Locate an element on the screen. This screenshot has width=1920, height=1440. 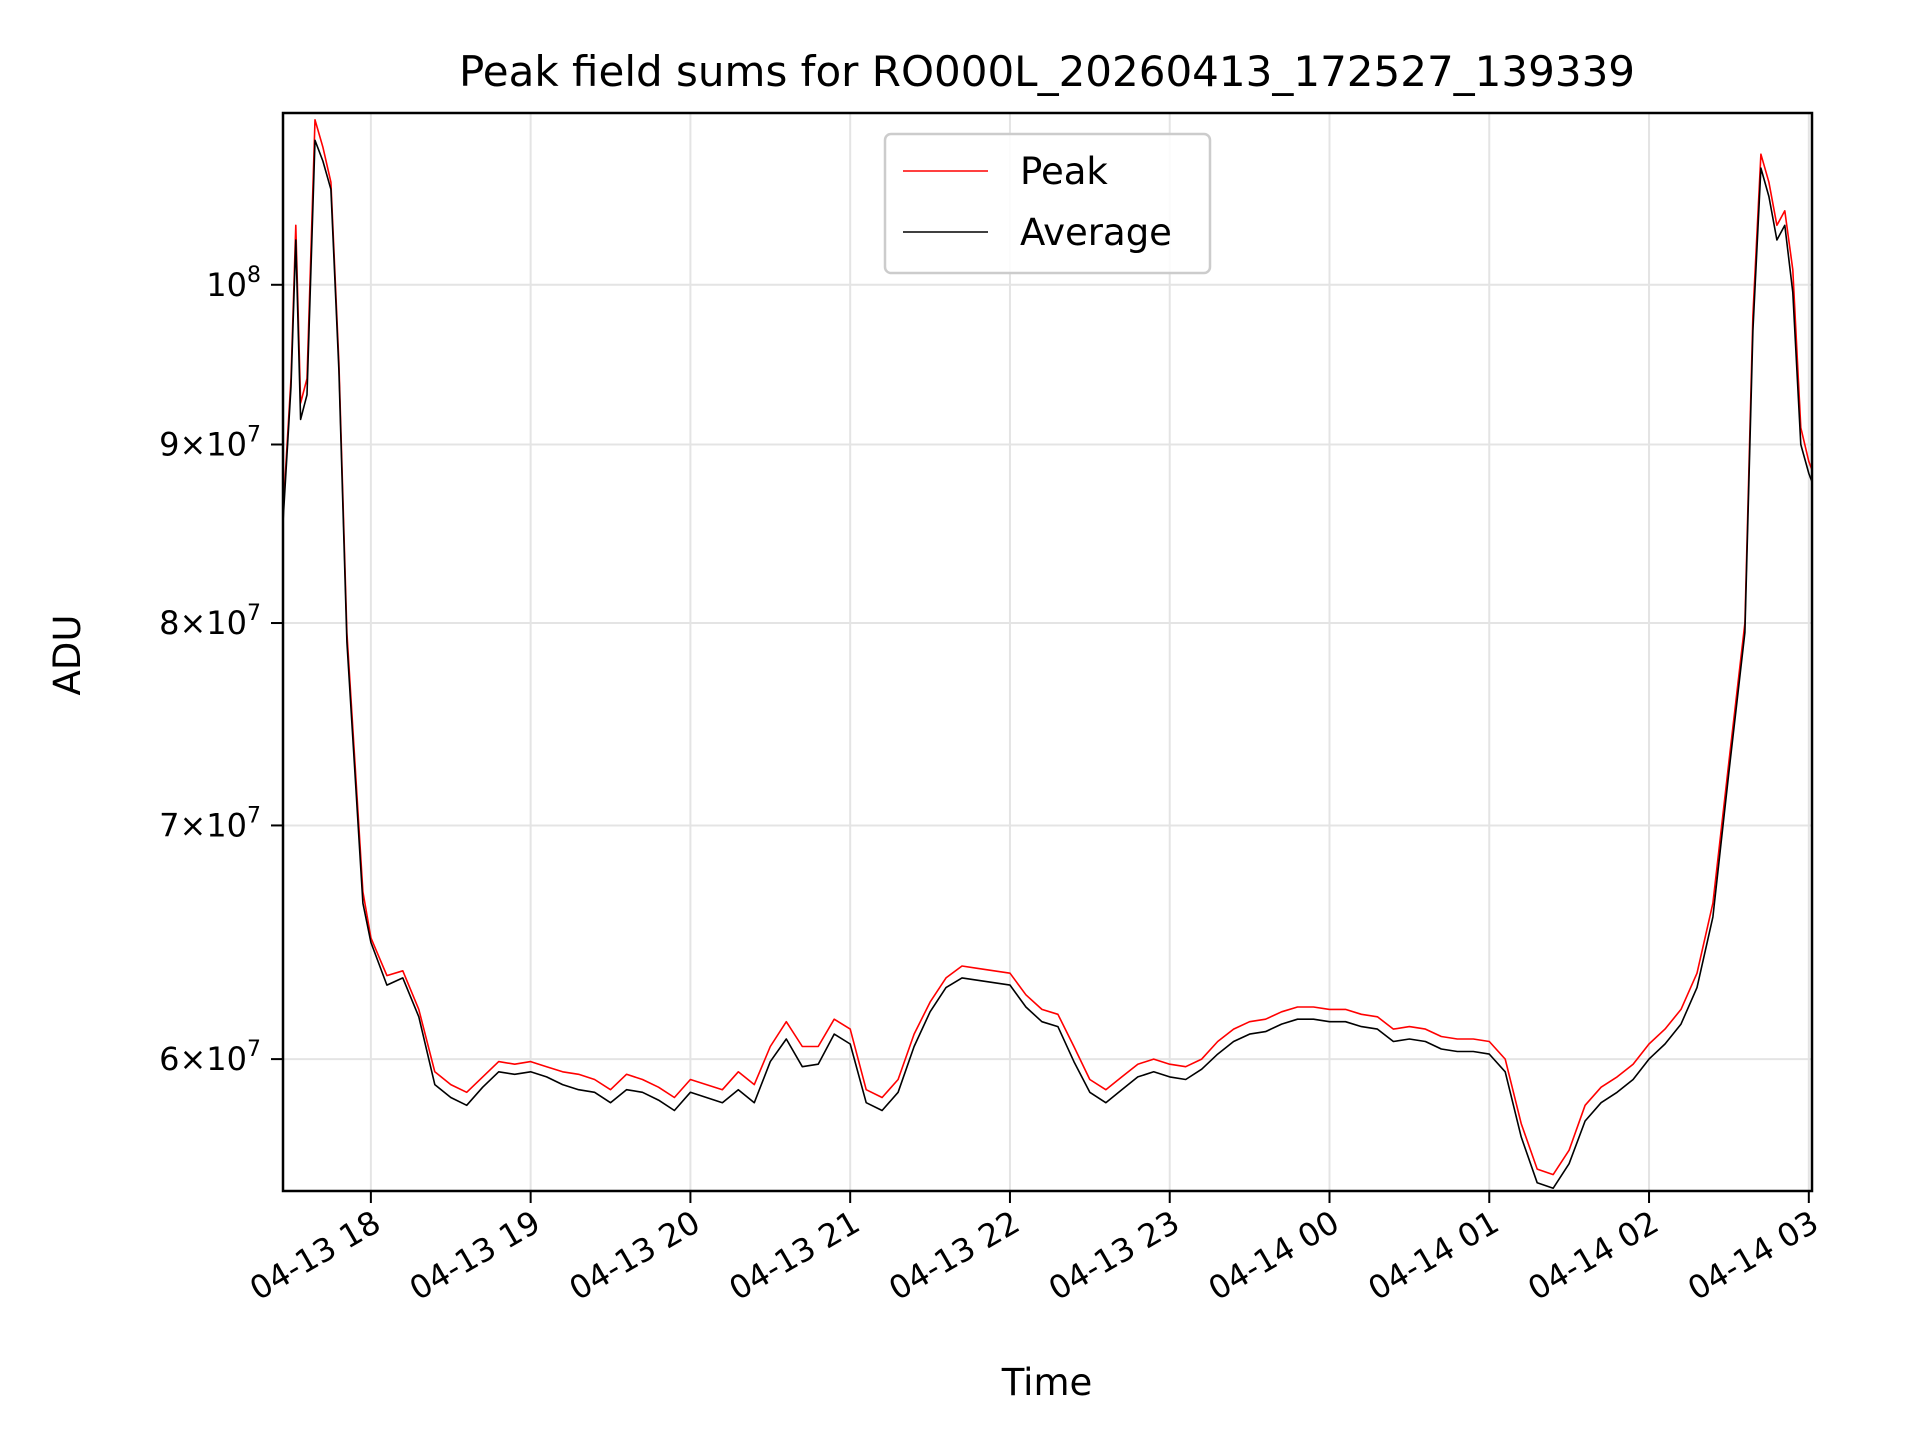
y-tick-label: 7×107 is located at coordinates (210, 823).